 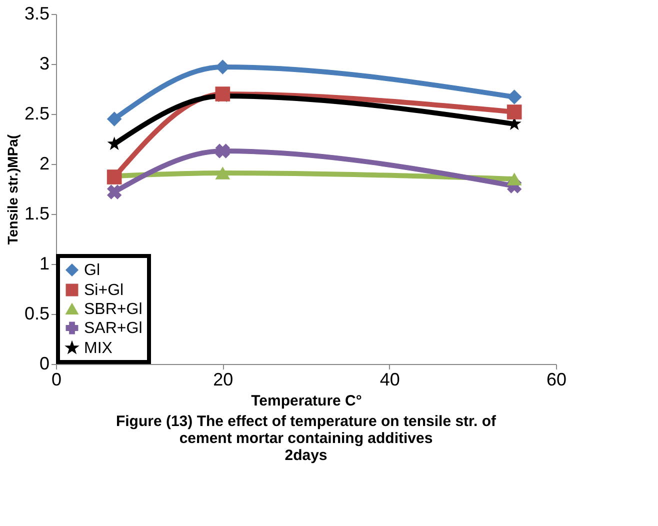 I want to click on y-tick-label: 2, so click(x=44, y=164).